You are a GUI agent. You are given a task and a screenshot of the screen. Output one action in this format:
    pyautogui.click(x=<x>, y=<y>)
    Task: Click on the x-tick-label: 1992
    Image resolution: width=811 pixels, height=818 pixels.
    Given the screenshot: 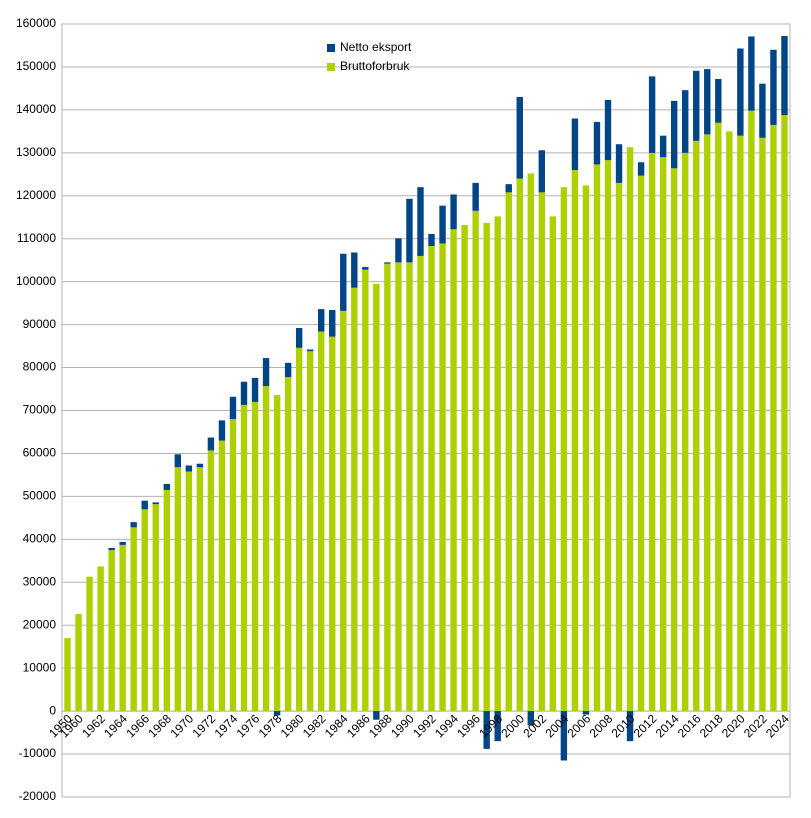 What is the action you would take?
    pyautogui.click(x=424, y=725)
    